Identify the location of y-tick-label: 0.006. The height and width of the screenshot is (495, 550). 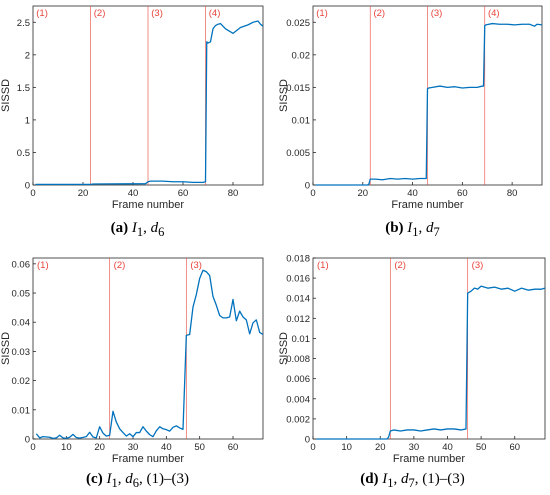
(298, 379).